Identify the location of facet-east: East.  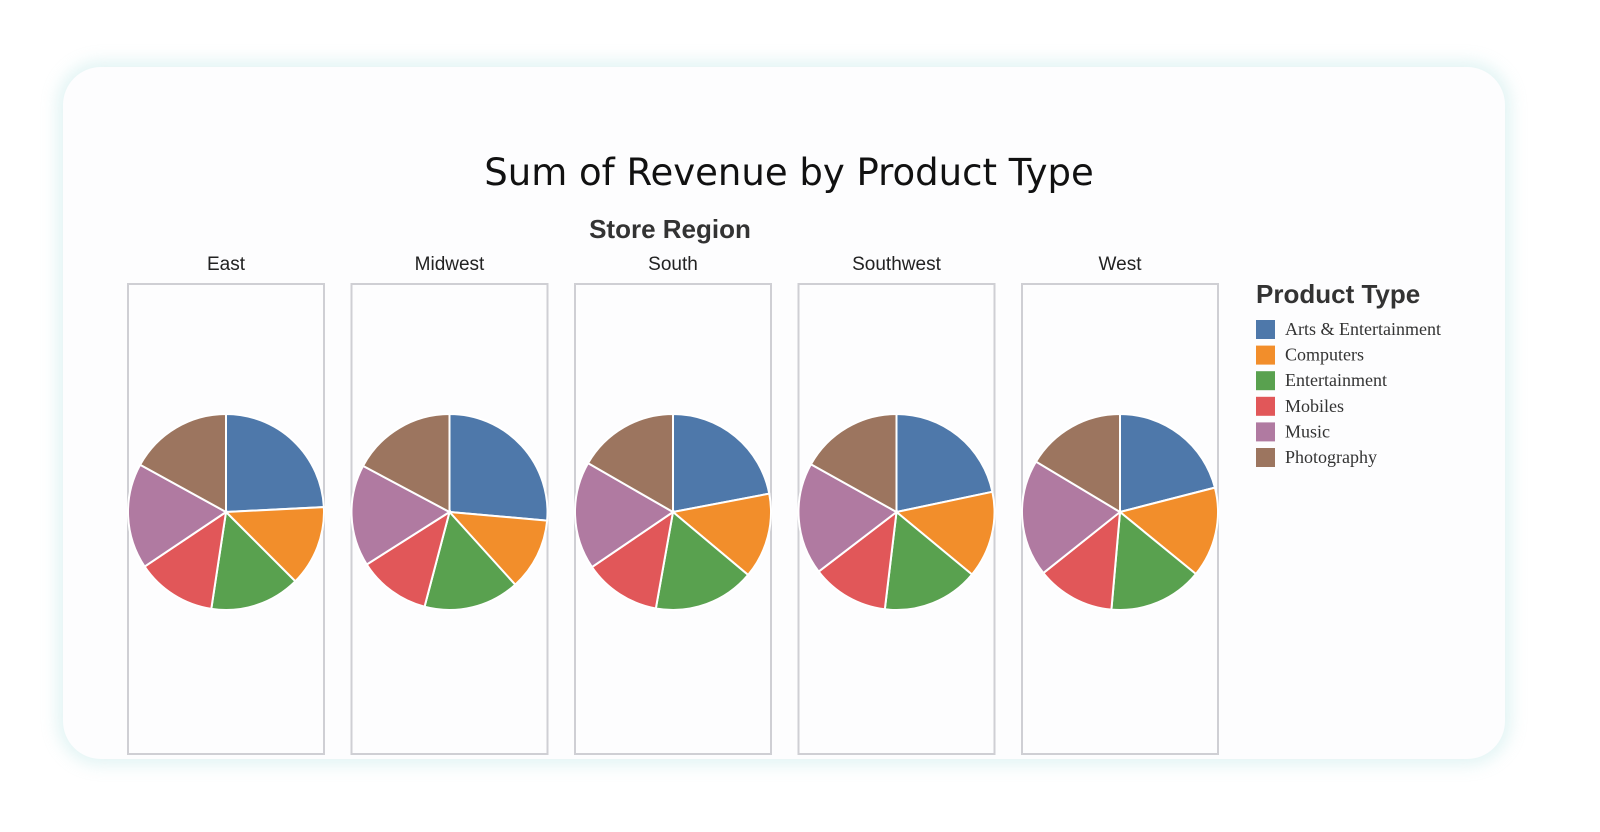
(226, 504).